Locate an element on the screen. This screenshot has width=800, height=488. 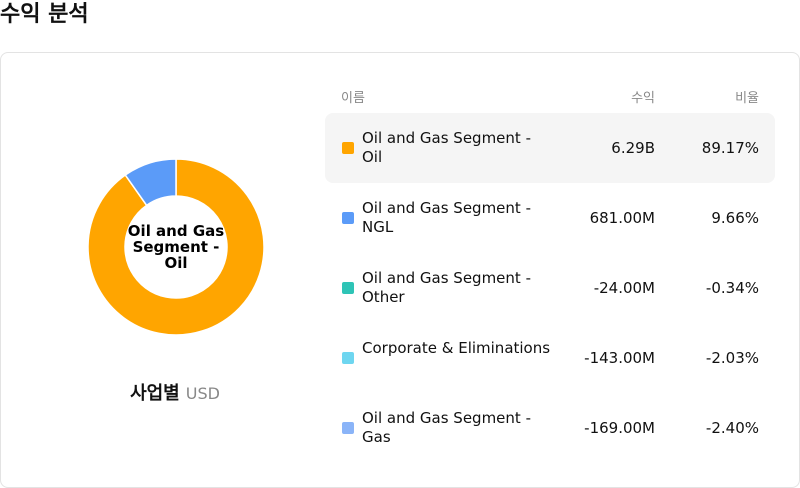
chart-caption: 사업별 USD is located at coordinates (175, 392).